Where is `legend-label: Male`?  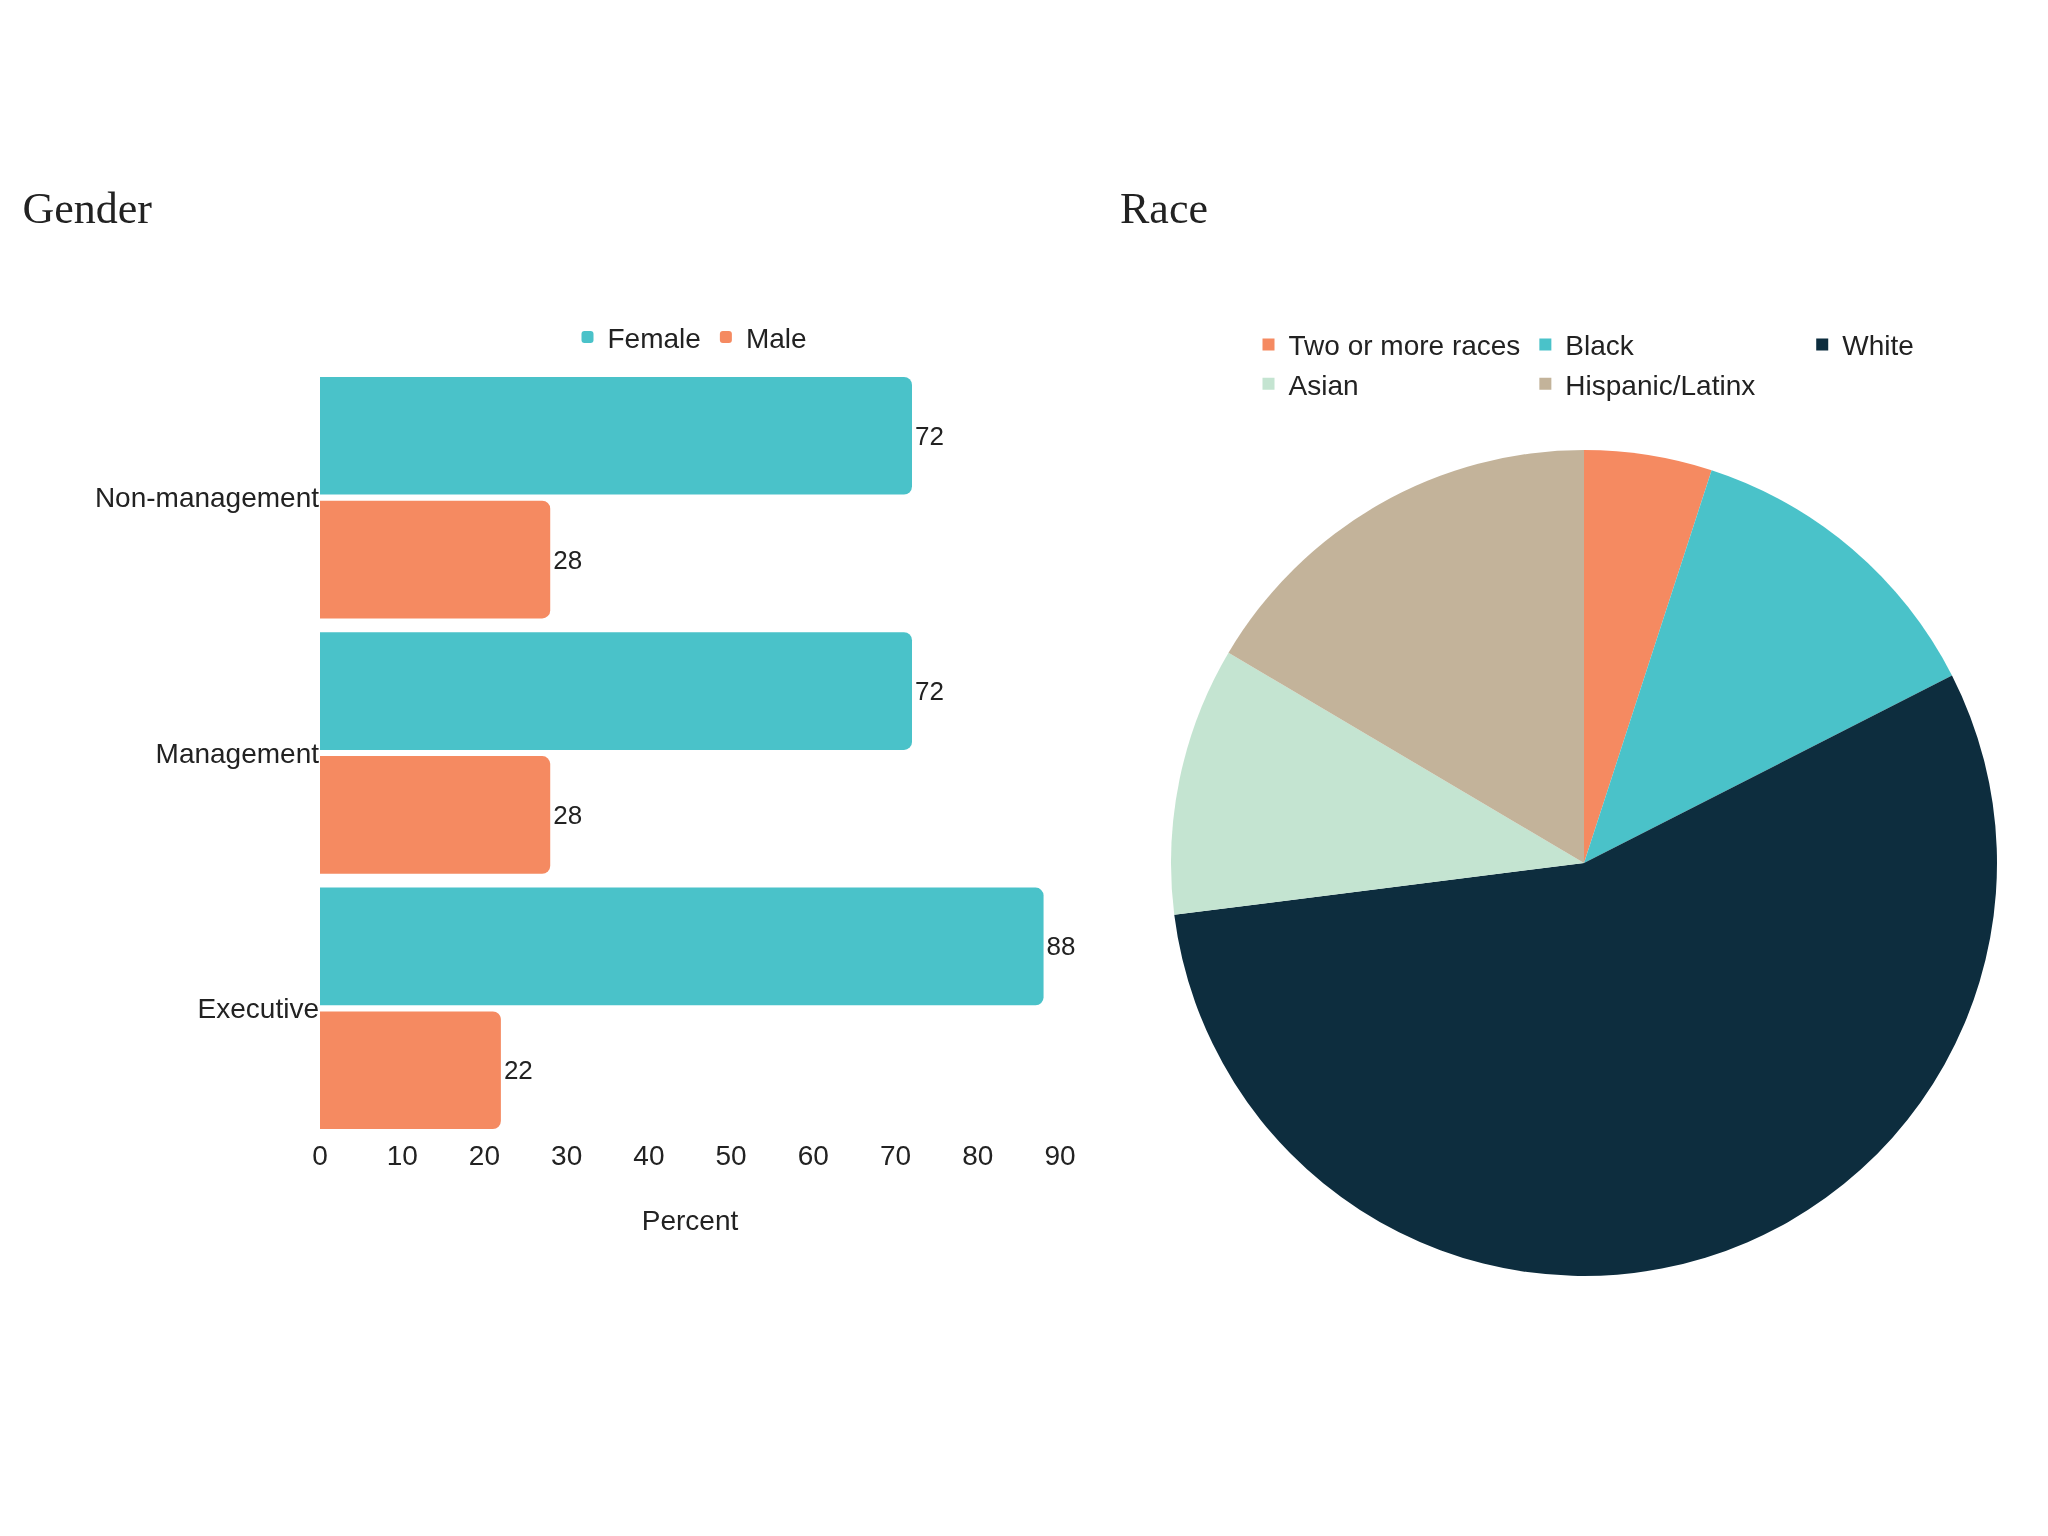 legend-label: Male is located at coordinates (776, 338).